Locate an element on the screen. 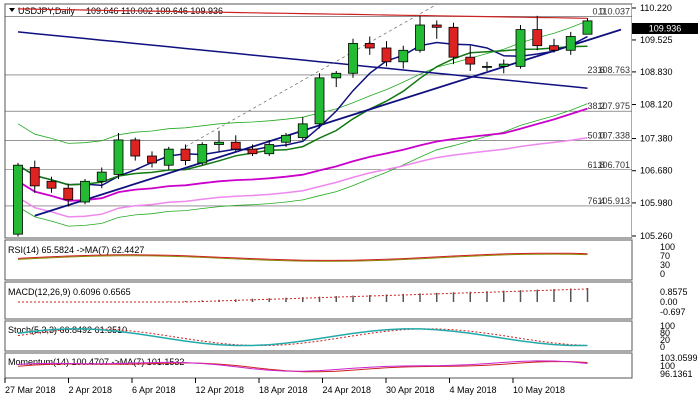 The image size is (700, 400). trend-line-dashed is located at coordinates (311, 76).